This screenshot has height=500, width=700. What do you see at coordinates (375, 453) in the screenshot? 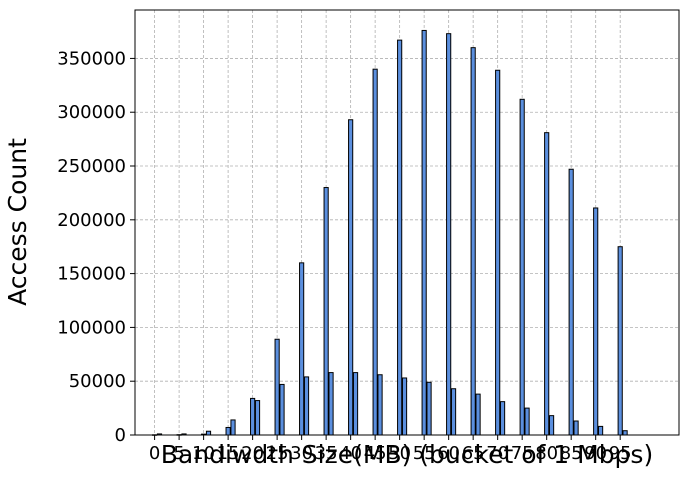
I see `x-tick-label: 45` at bounding box center [375, 453].